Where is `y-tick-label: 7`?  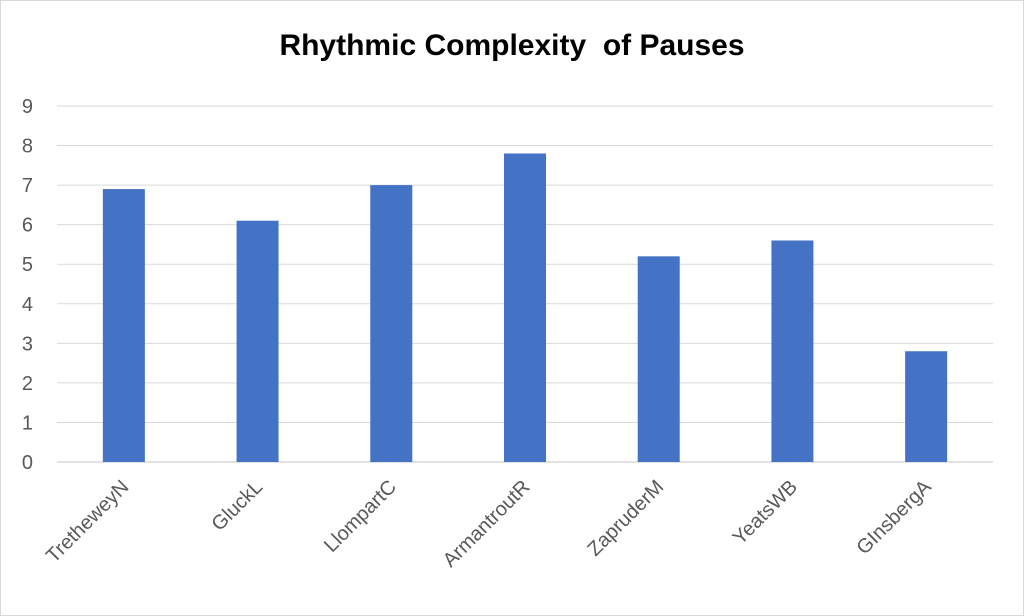 y-tick-label: 7 is located at coordinates (27, 186).